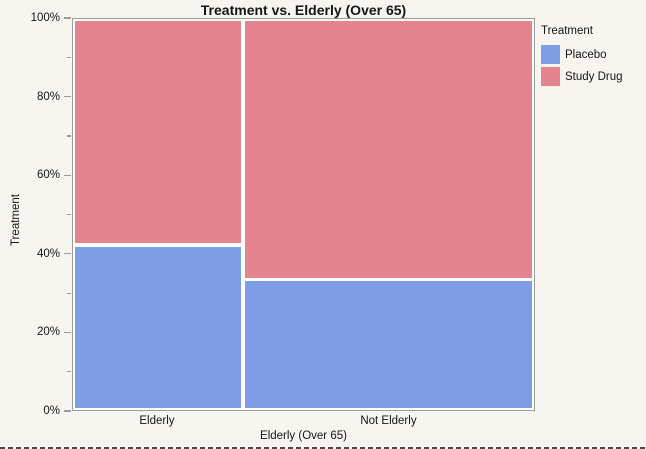 The image size is (646, 449). Describe the element at coordinates (550, 54) in the screenshot. I see `legend-swatch-placebo` at that location.